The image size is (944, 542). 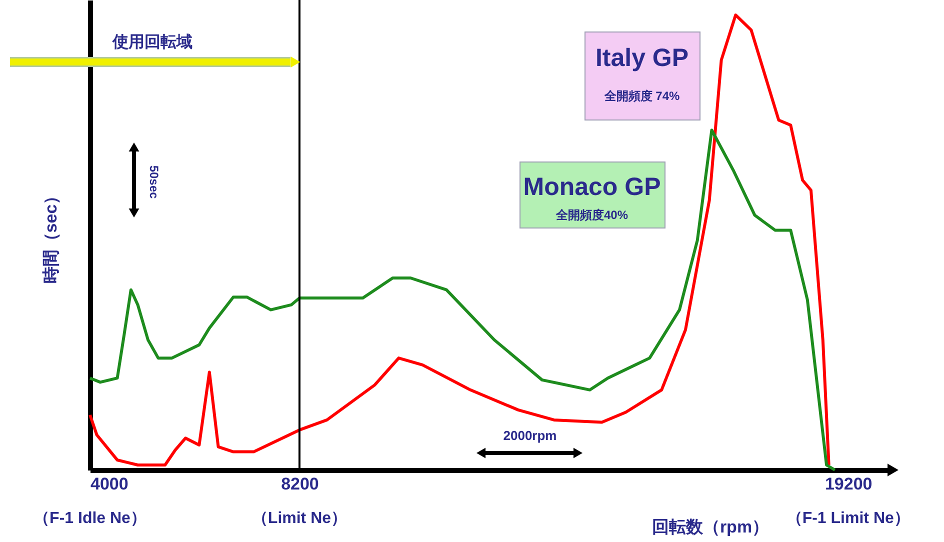 What do you see at coordinates (90, 518) in the screenshot?
I see `text: （F-1 Idle Ne）` at bounding box center [90, 518].